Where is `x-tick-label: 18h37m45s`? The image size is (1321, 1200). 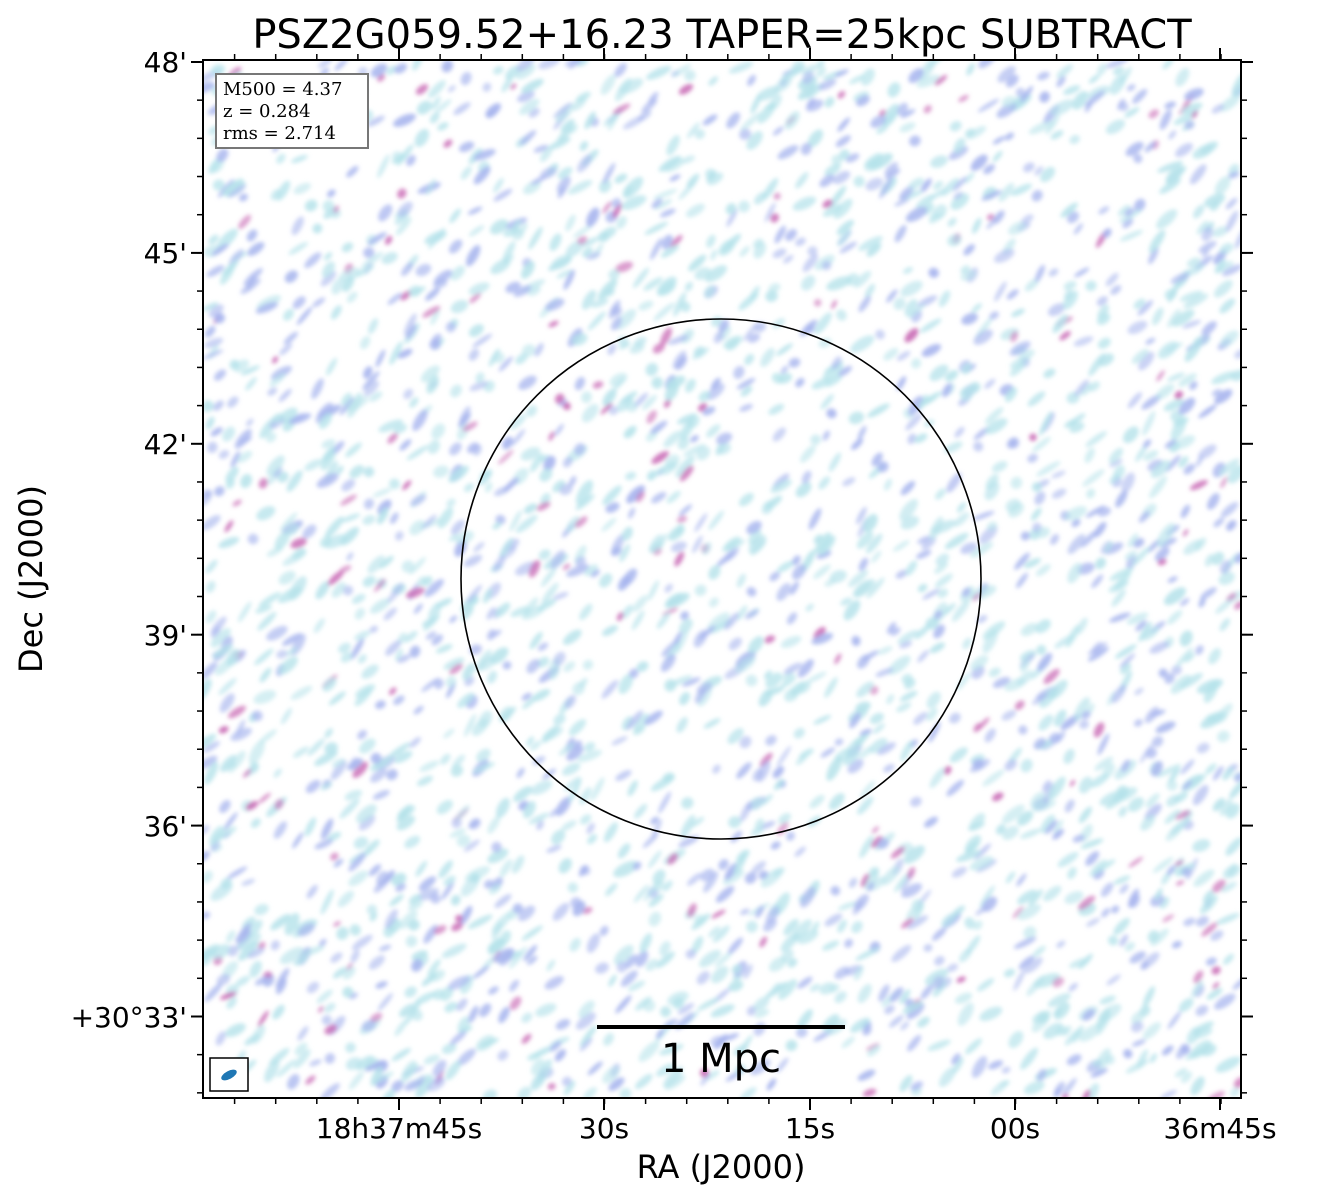
x-tick-label: 18h37m45s is located at coordinates (399, 1128).